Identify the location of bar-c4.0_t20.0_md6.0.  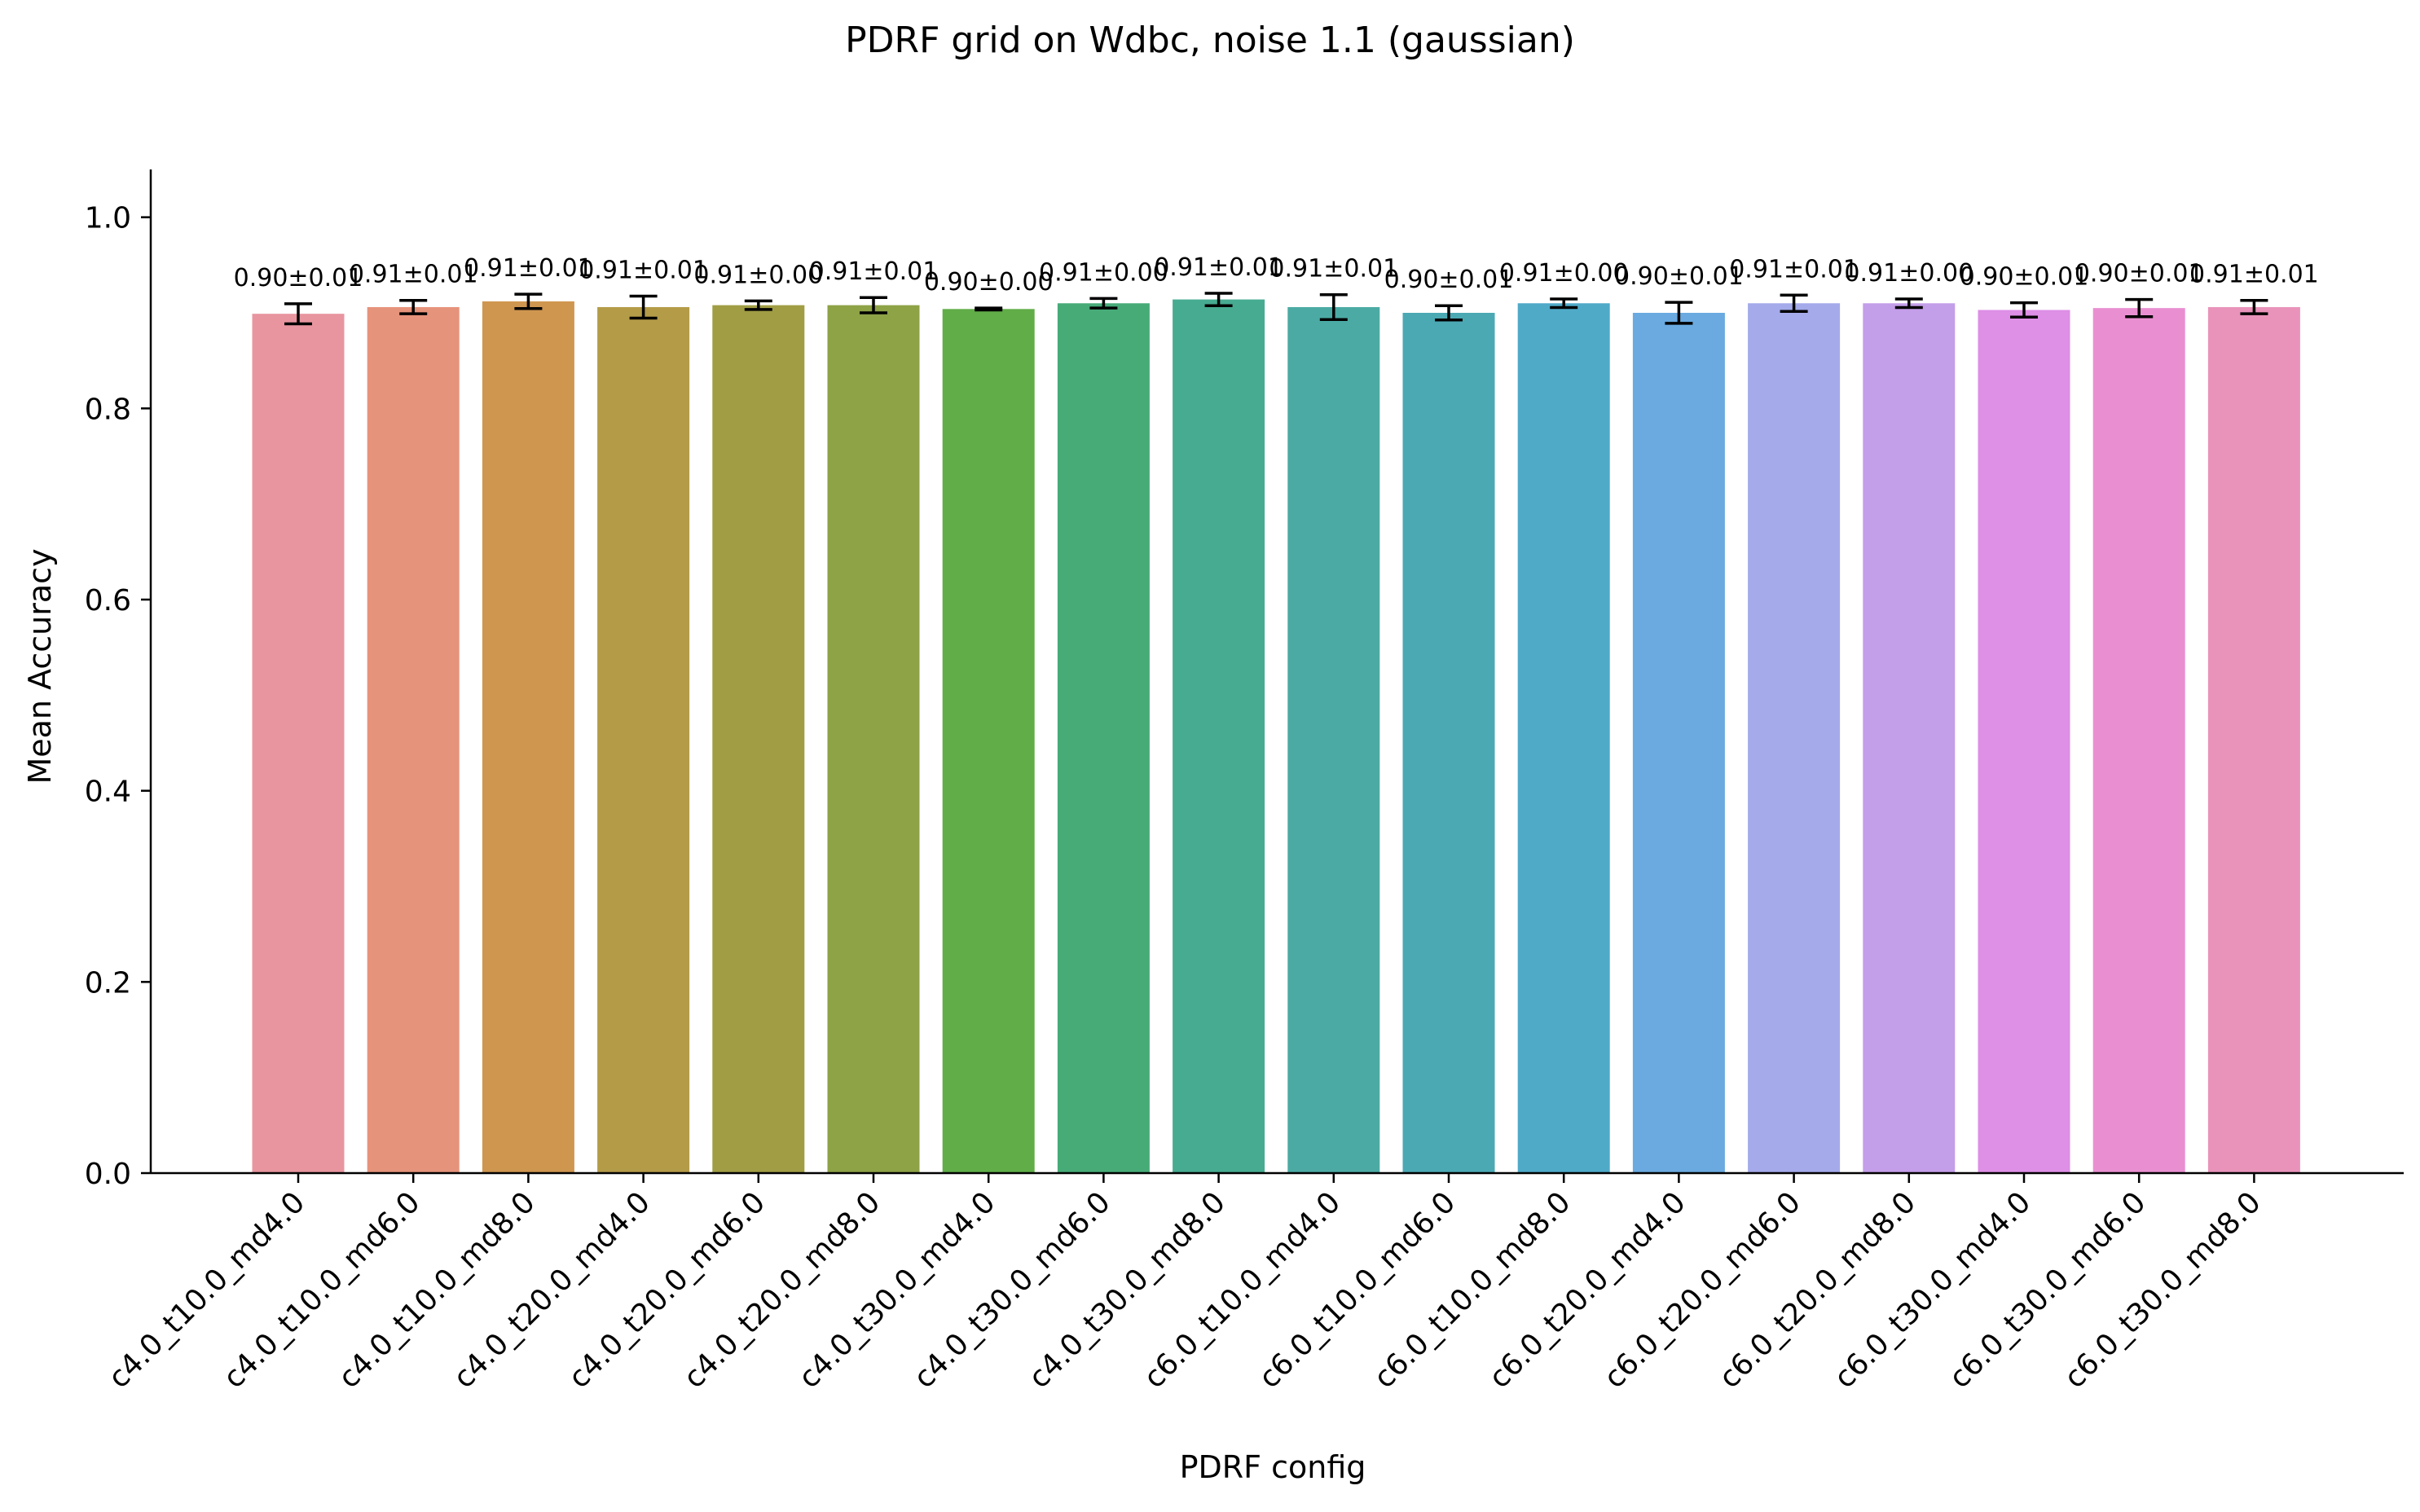
(758, 739).